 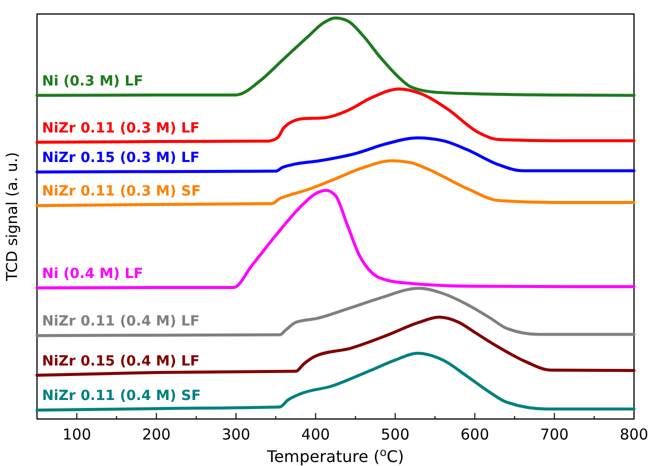 I want to click on series-label: NiZr 0.15 (0.3 M) LF, so click(x=121, y=158).